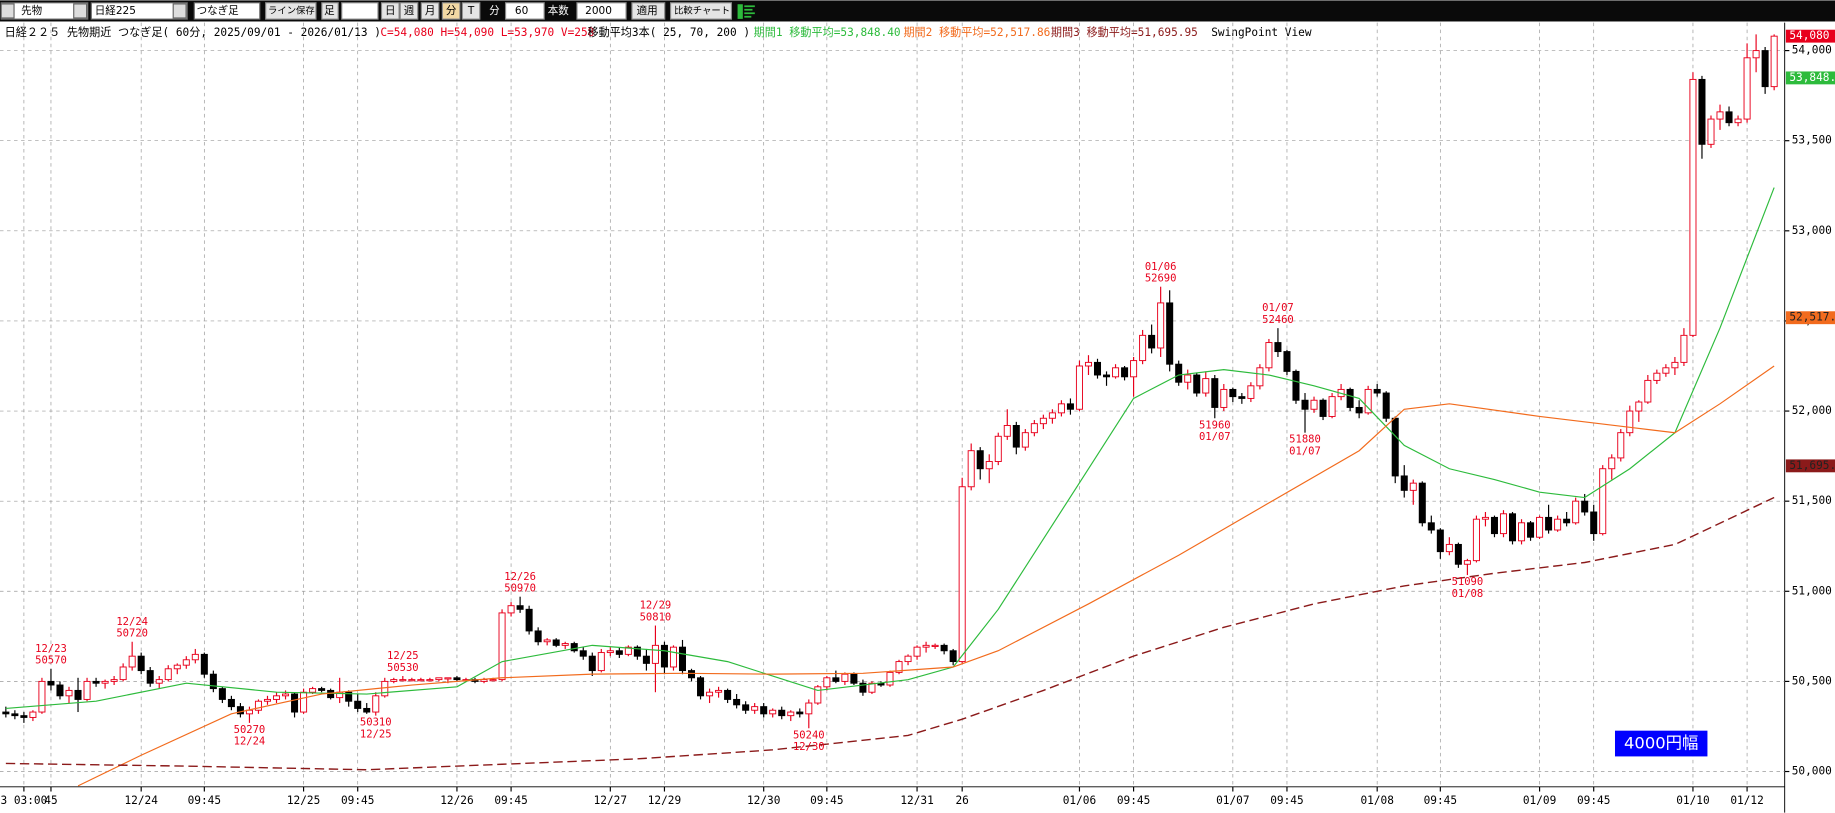 This screenshot has width=1835, height=813. I want to click on swing-price: 50530, so click(403, 668).